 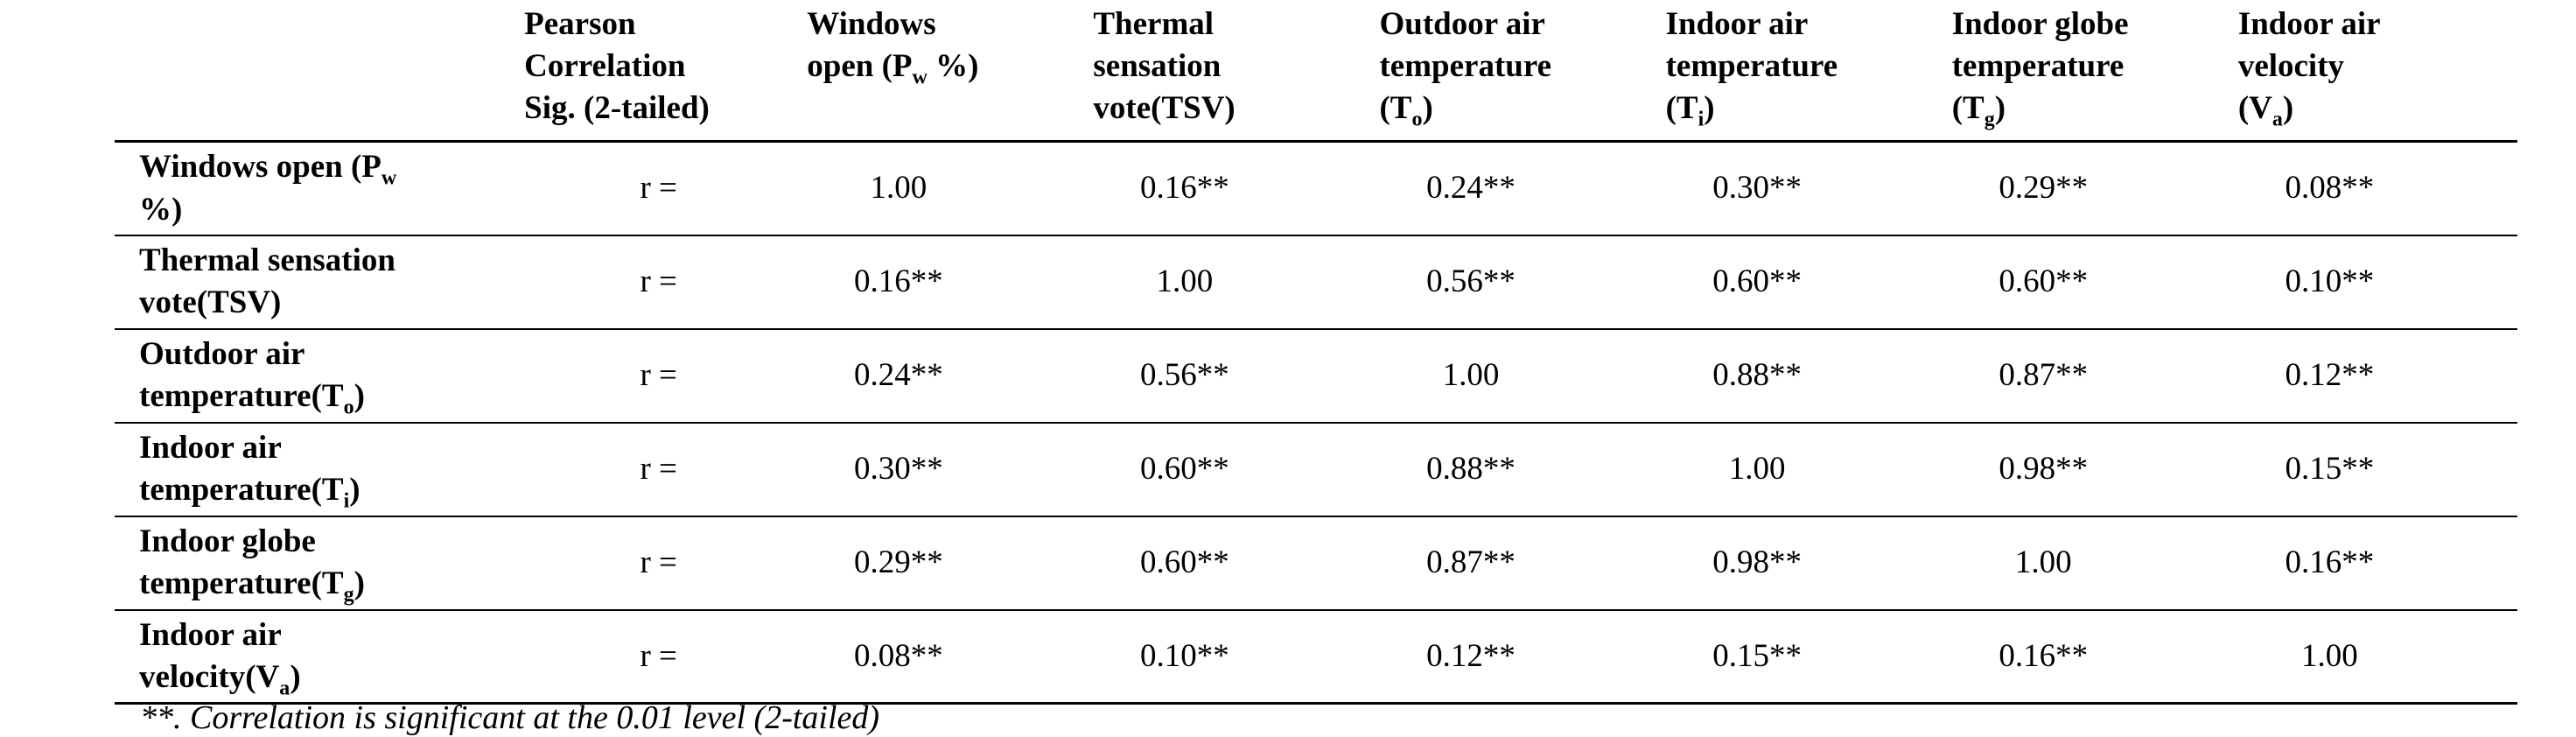 I want to click on col-header-windows-open: Windows open (Pw %), so click(x=943, y=72).